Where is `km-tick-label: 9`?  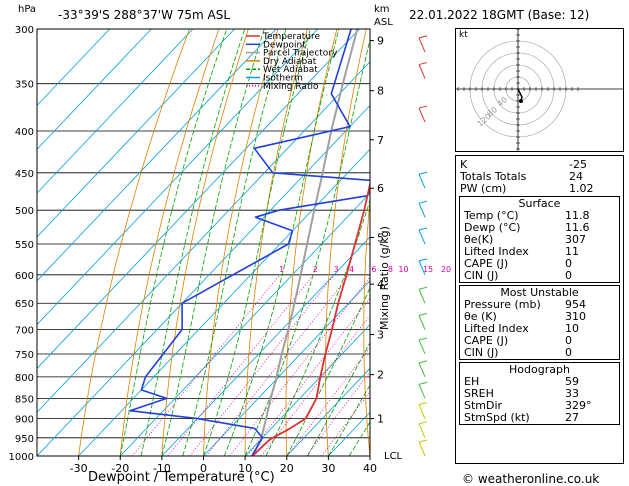
km-tick-label: 9 is located at coordinates (380, 41).